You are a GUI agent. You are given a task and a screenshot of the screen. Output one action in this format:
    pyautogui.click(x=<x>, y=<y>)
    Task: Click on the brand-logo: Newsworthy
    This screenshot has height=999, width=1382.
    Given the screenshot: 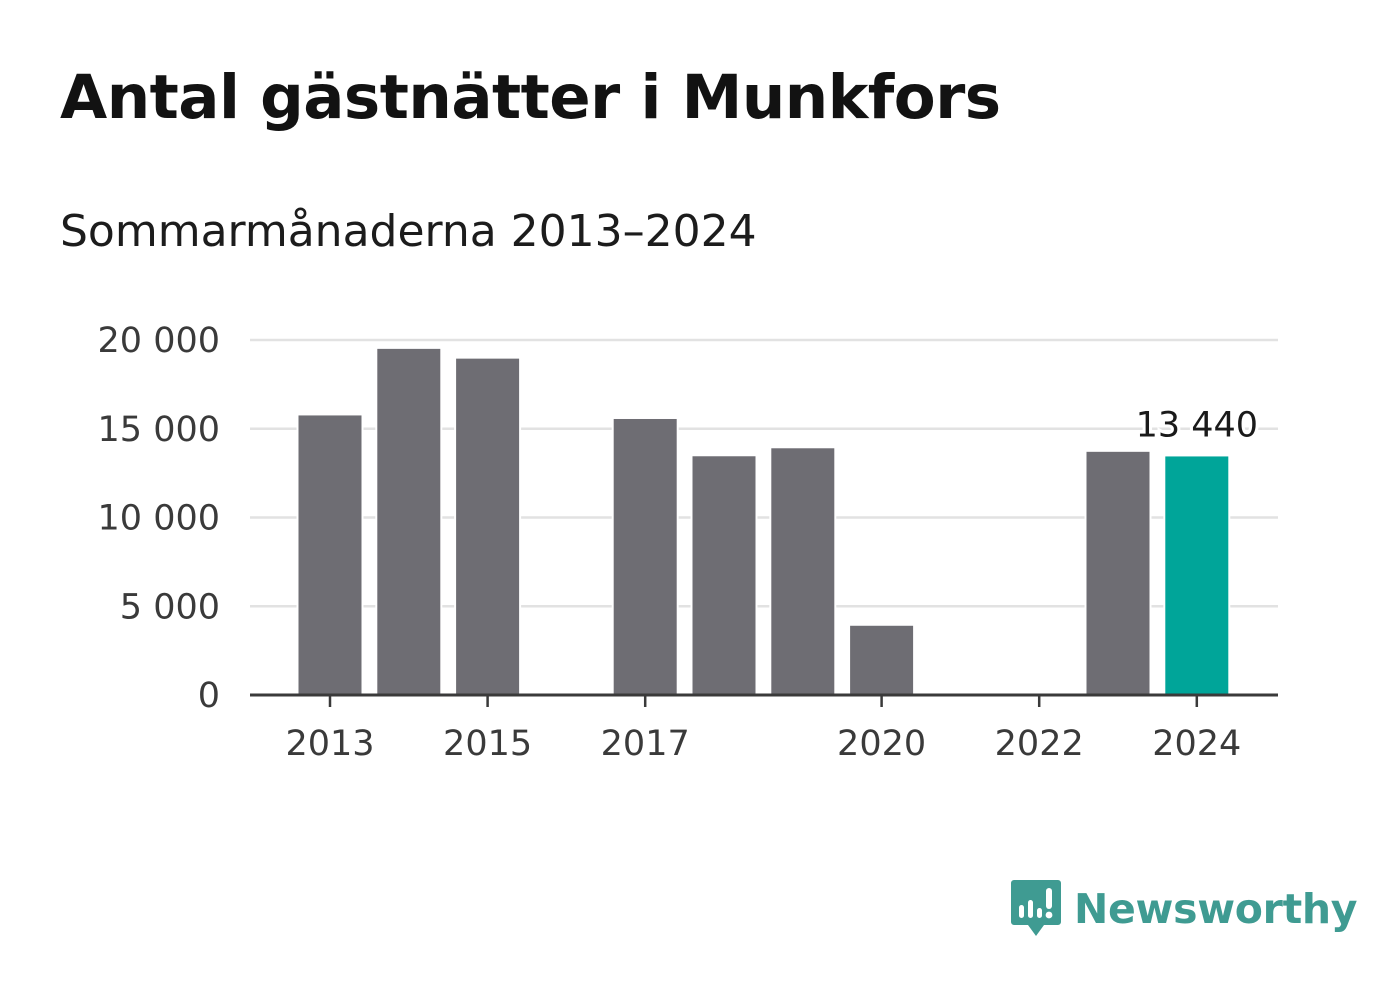 What is the action you would take?
    pyautogui.click(x=1183, y=909)
    